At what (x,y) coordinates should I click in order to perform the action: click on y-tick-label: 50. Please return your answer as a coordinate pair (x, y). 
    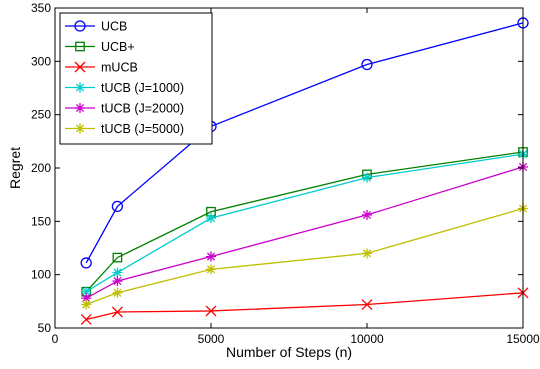
    Looking at the image, I should click on (45, 328).